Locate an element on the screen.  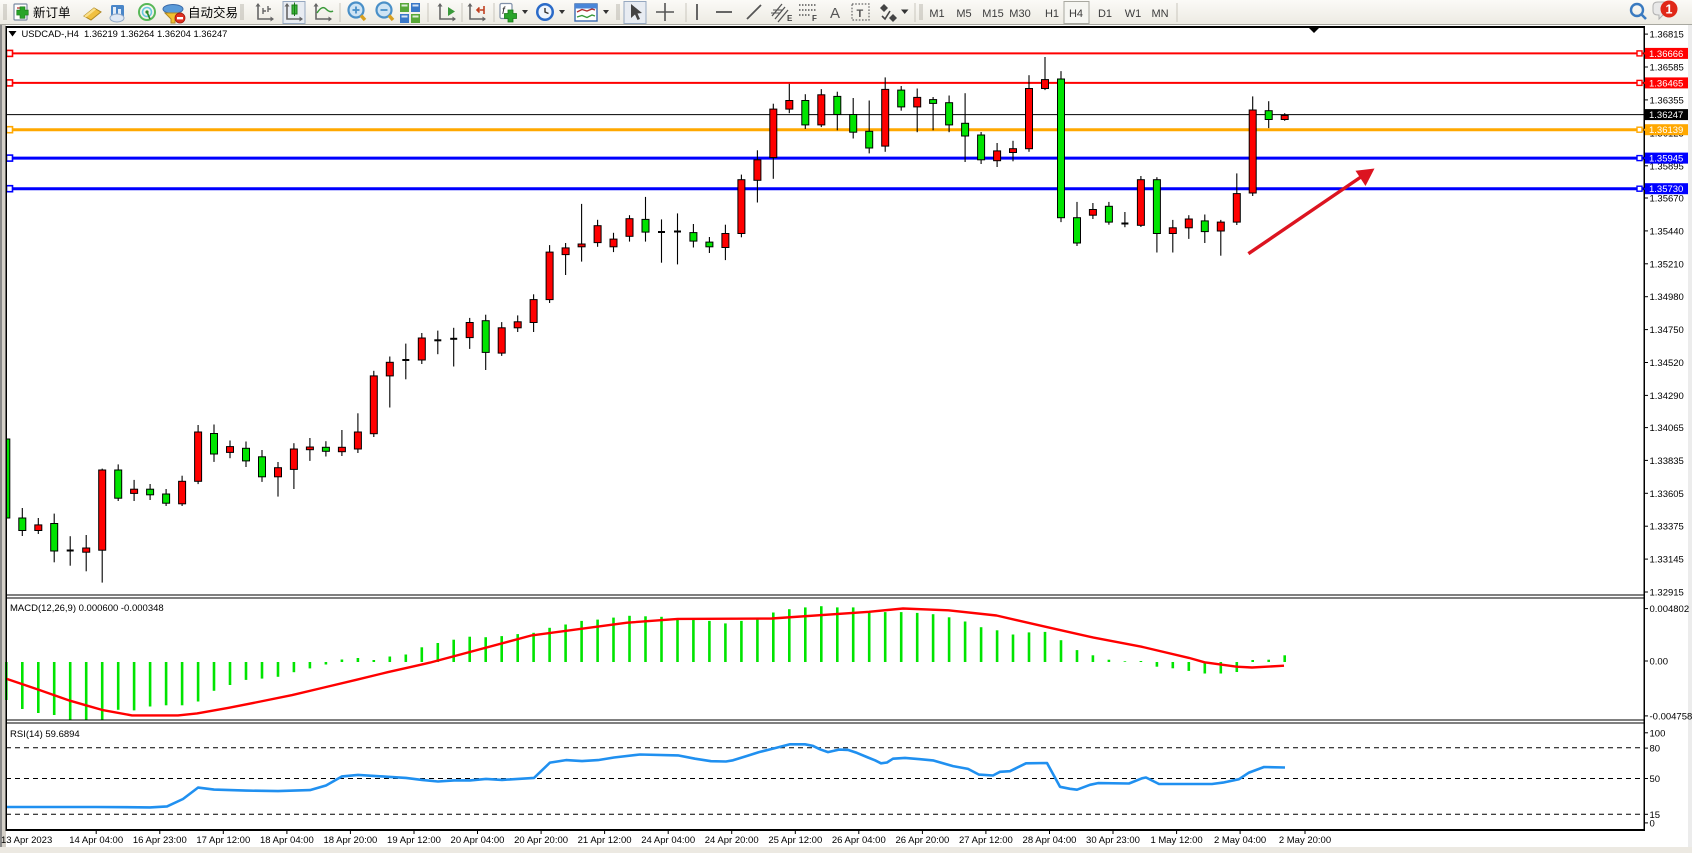
svg-text: 2 May 04:00 is located at coordinates (1240, 840).